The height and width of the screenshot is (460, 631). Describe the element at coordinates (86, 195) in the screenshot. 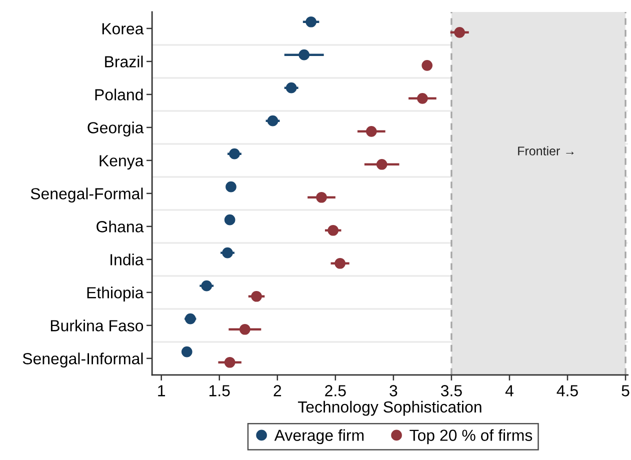

I see `y-tick-label: Senegal-Formal` at that location.